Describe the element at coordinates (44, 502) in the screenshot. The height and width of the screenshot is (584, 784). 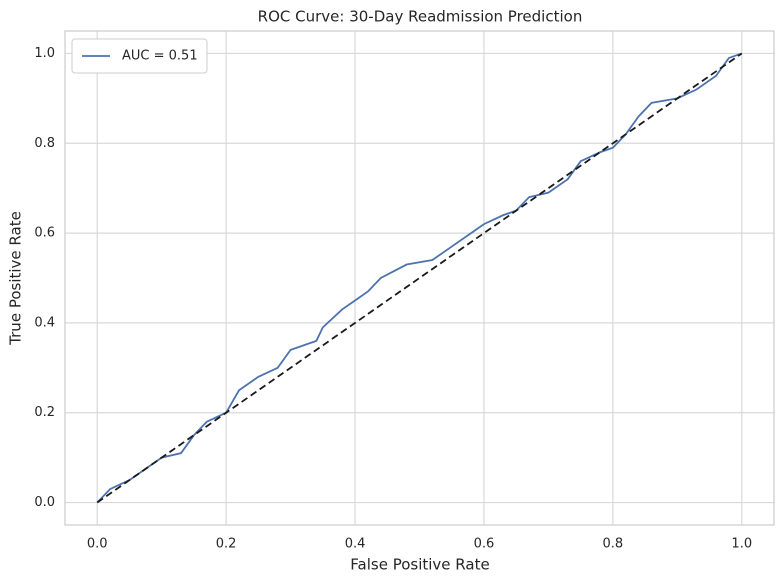
I see `y-tick-label: 0.0` at that location.